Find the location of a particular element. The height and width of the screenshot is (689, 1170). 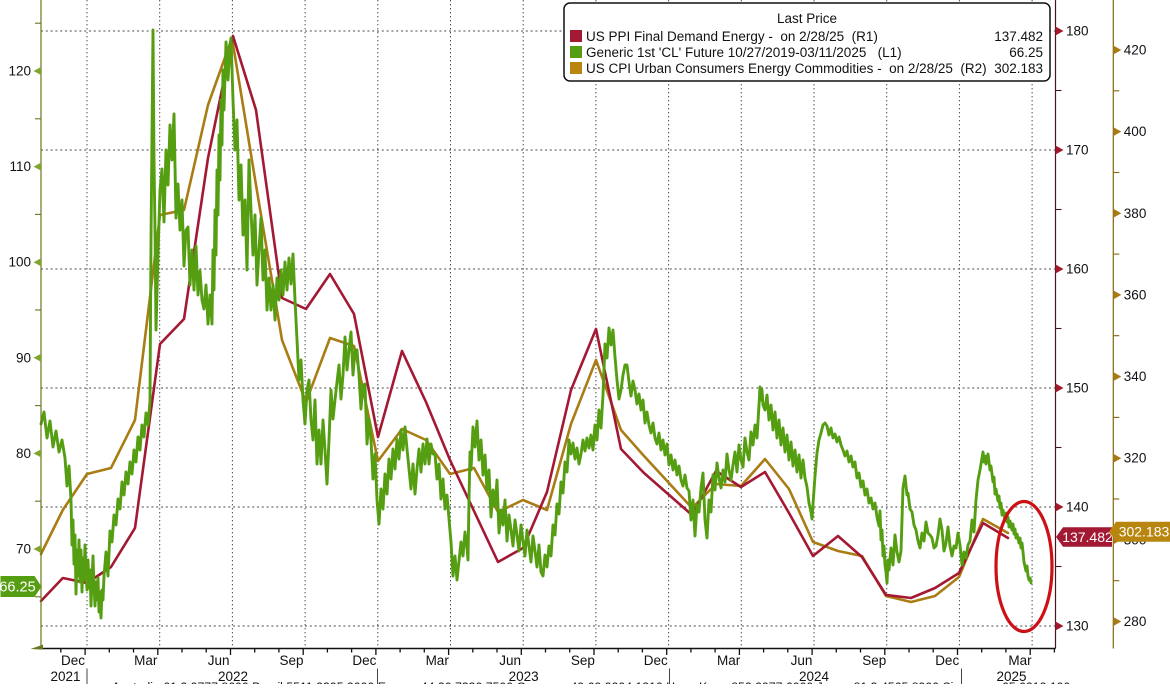

svg-text: 180 is located at coordinates (1077, 31).